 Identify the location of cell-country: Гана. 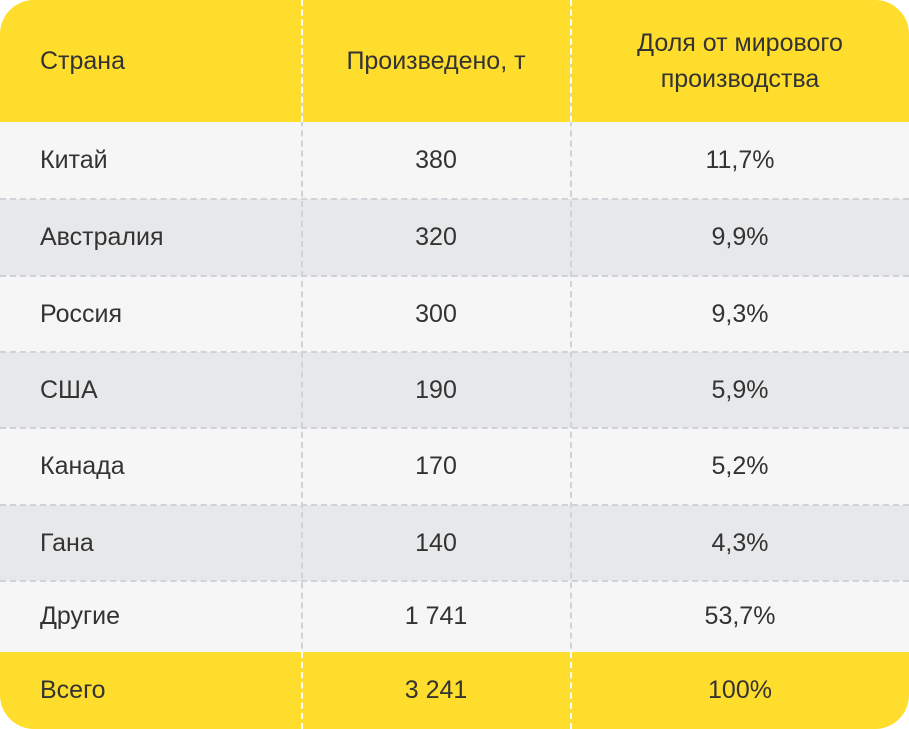
(67, 542).